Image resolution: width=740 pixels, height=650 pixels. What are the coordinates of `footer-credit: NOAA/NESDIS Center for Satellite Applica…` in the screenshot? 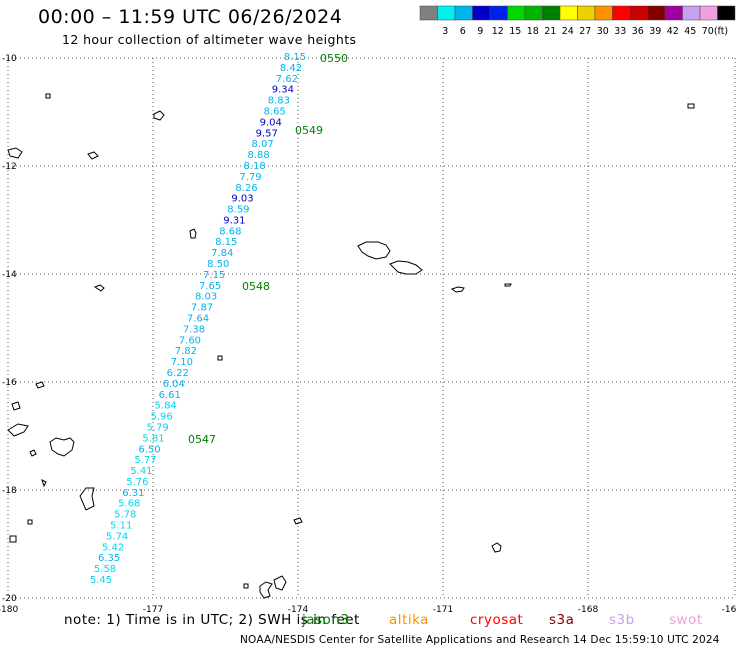 It's located at (480, 640).